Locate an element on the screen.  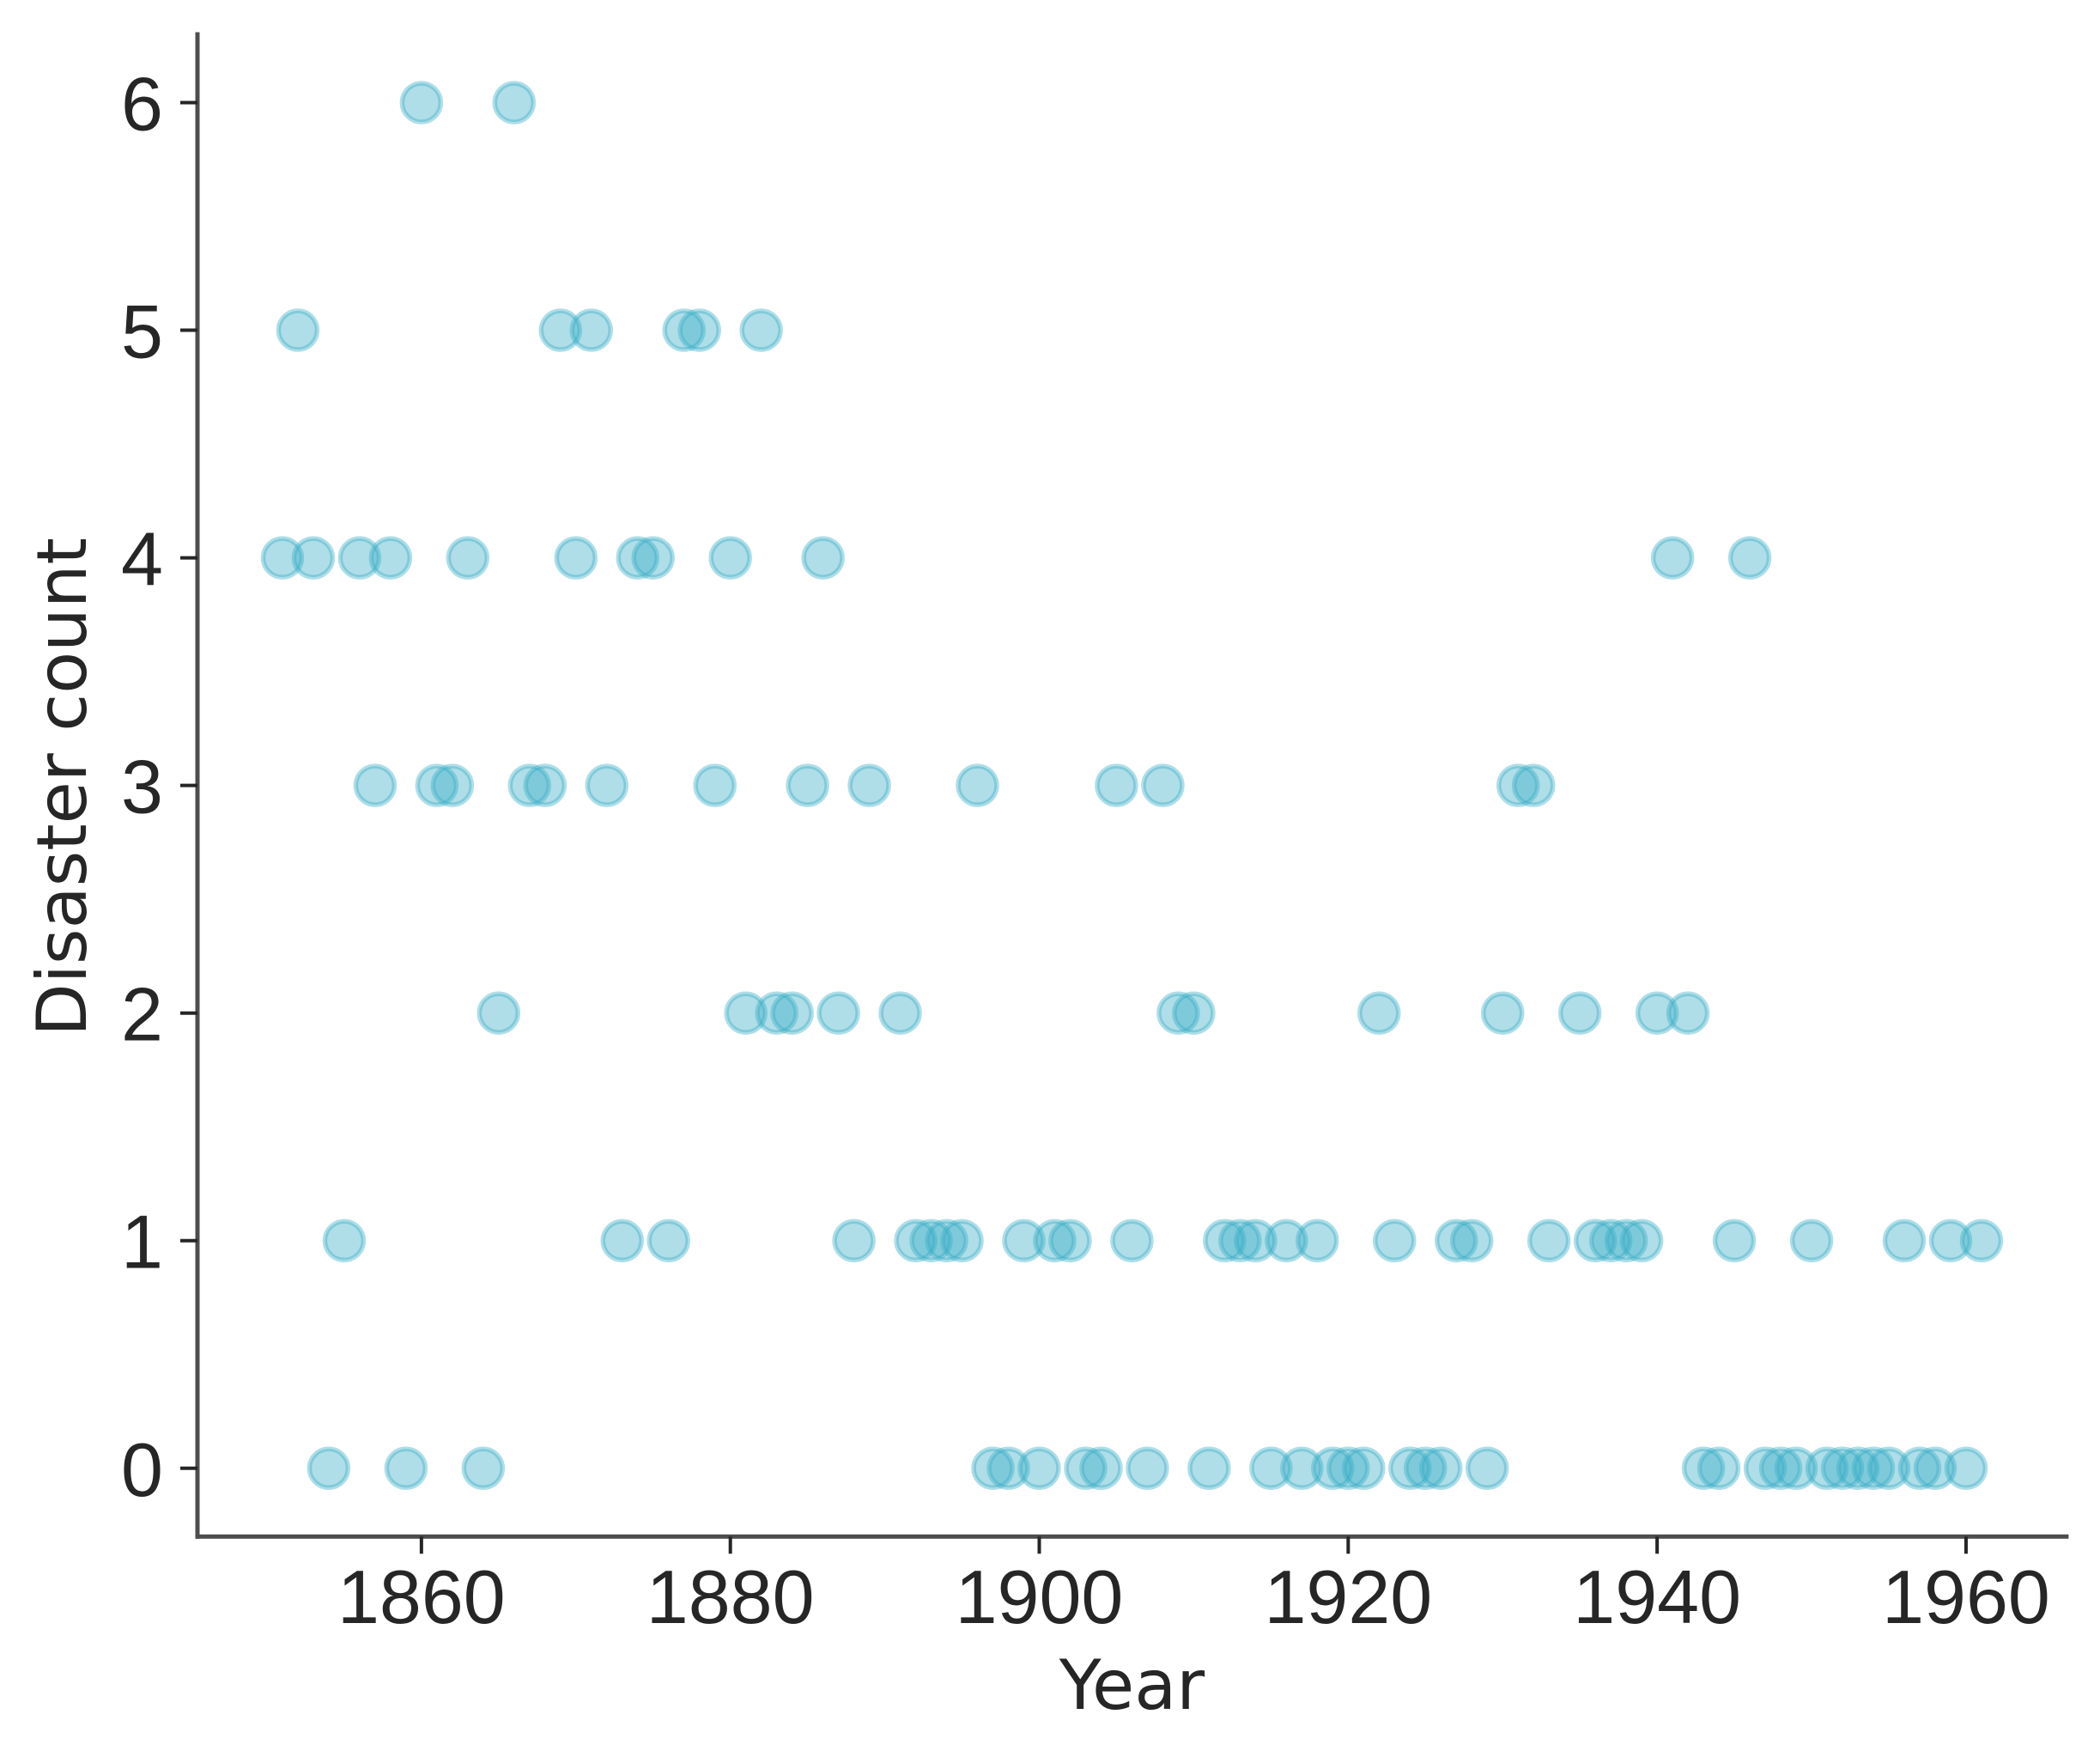
x-axis-ticks is located at coordinates (1193, 1545).